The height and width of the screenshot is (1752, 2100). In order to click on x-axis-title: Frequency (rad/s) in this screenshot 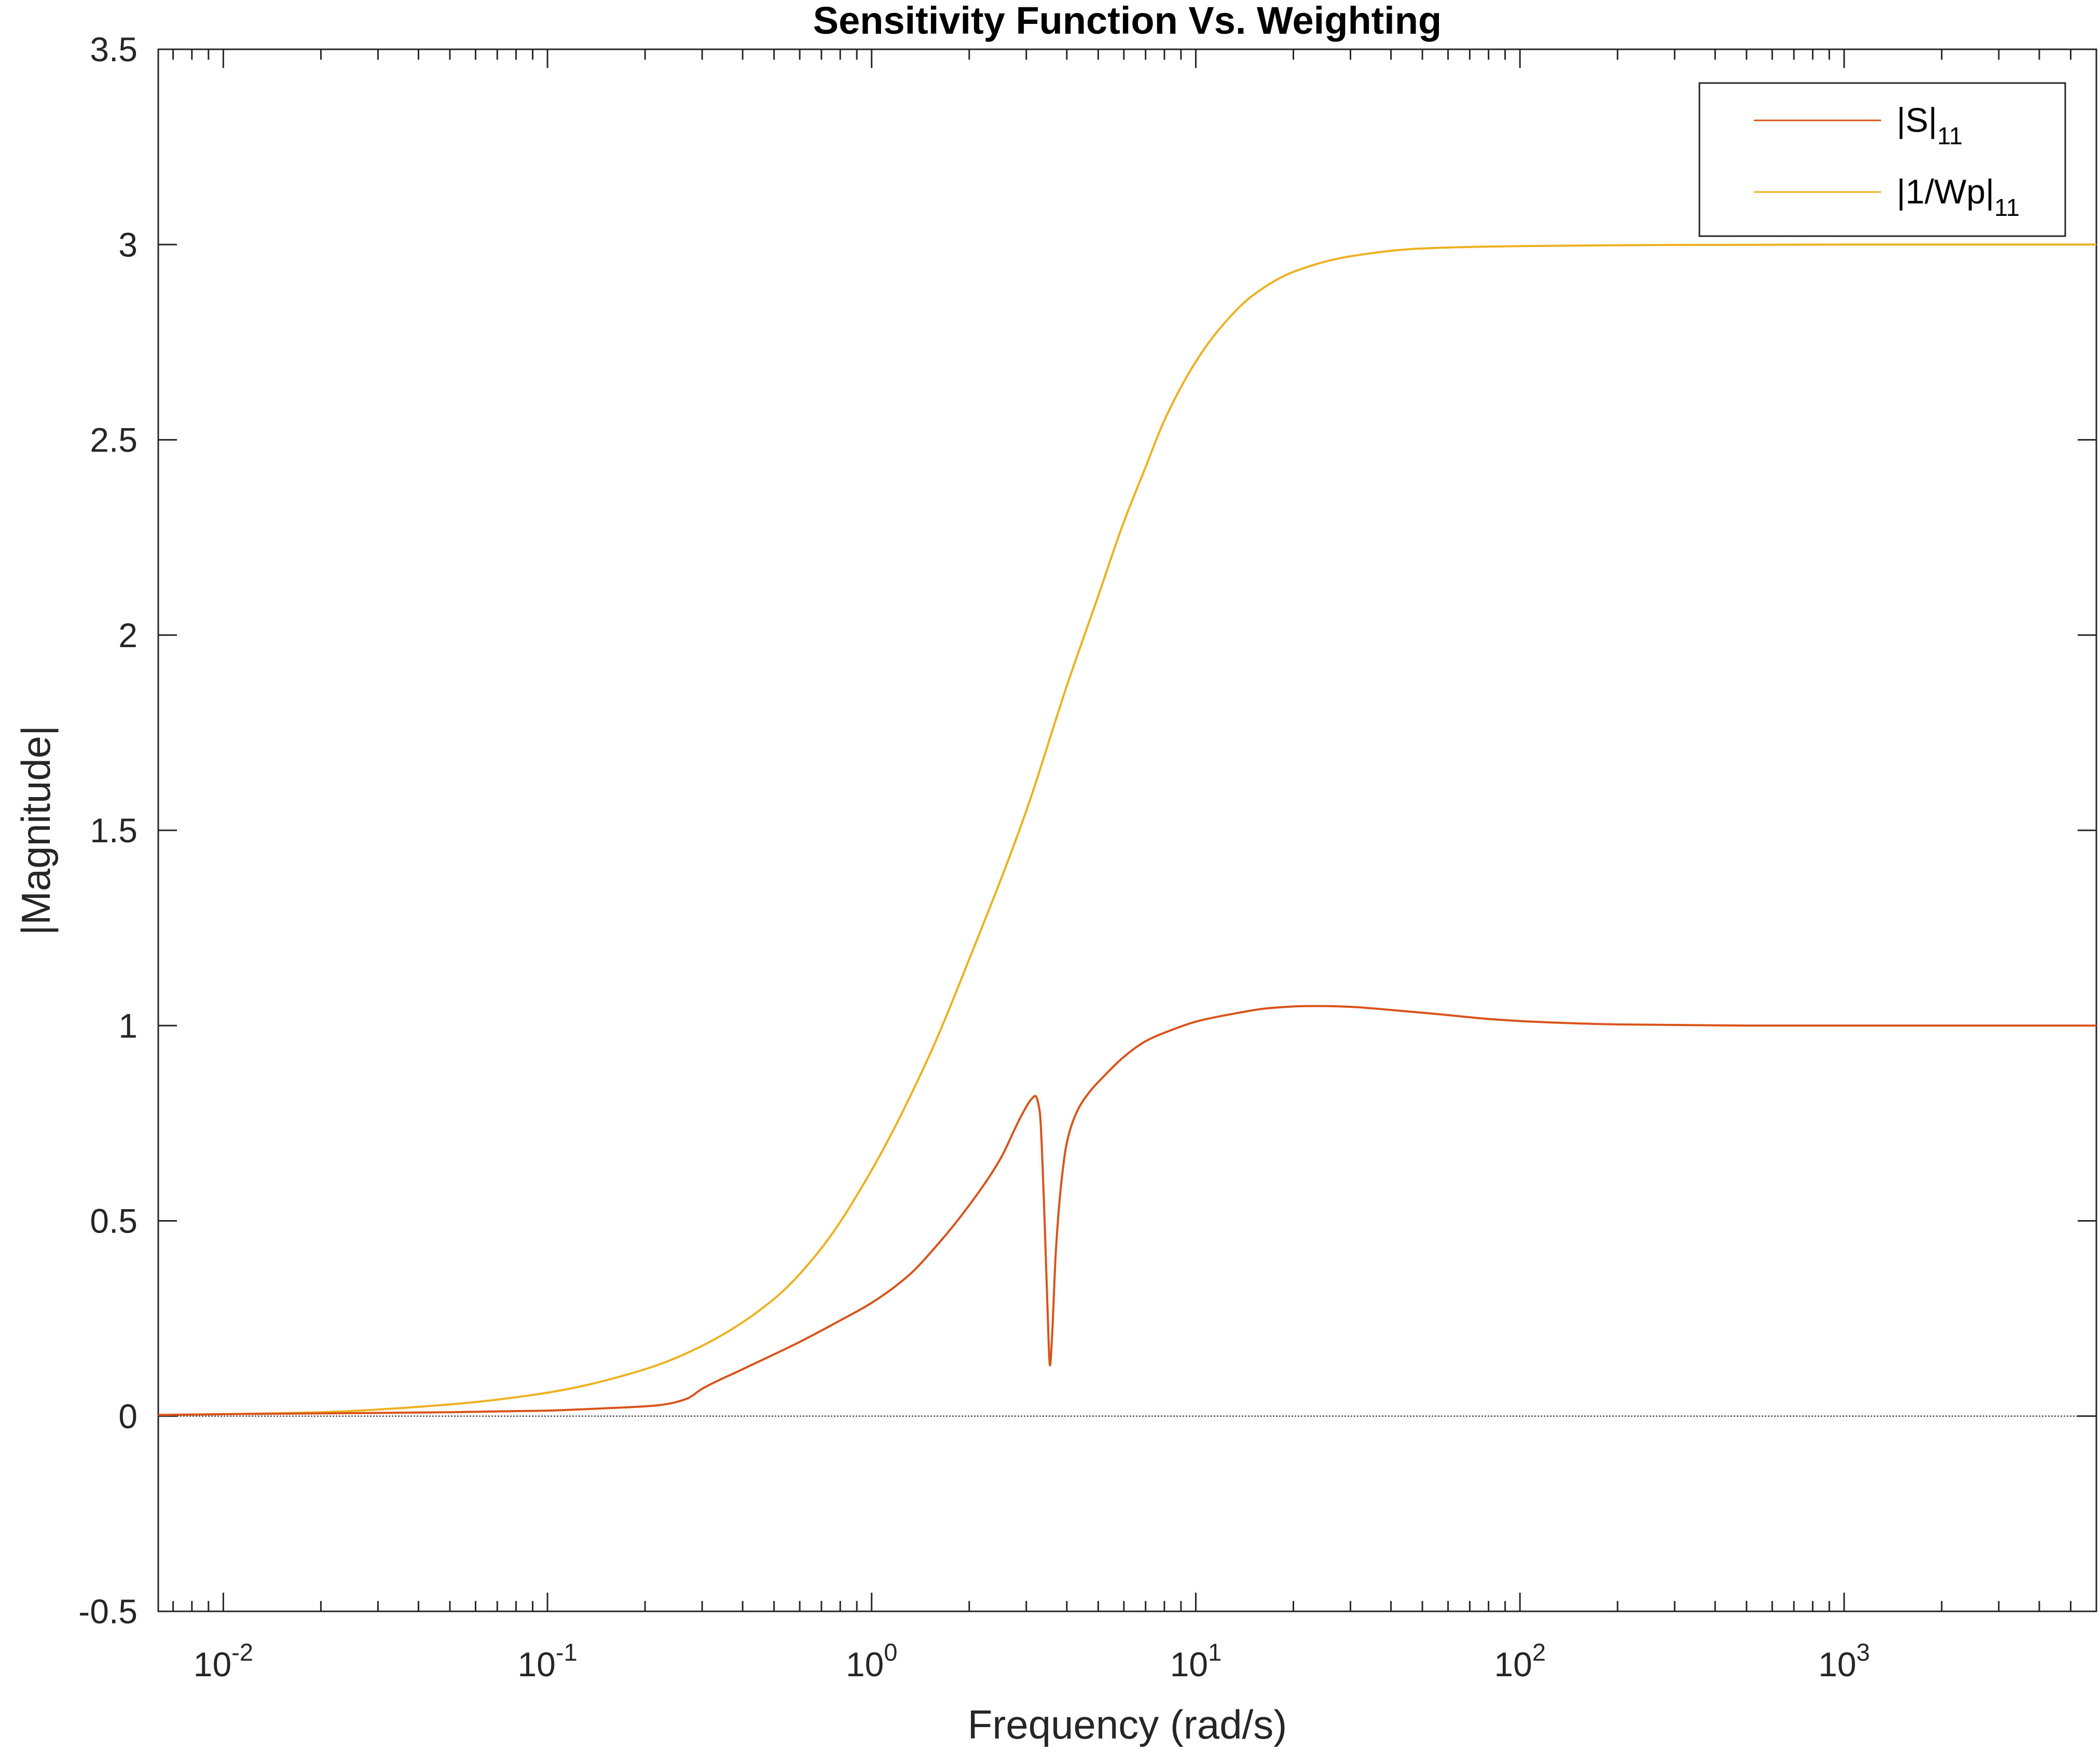, I will do `click(1127, 1724)`.